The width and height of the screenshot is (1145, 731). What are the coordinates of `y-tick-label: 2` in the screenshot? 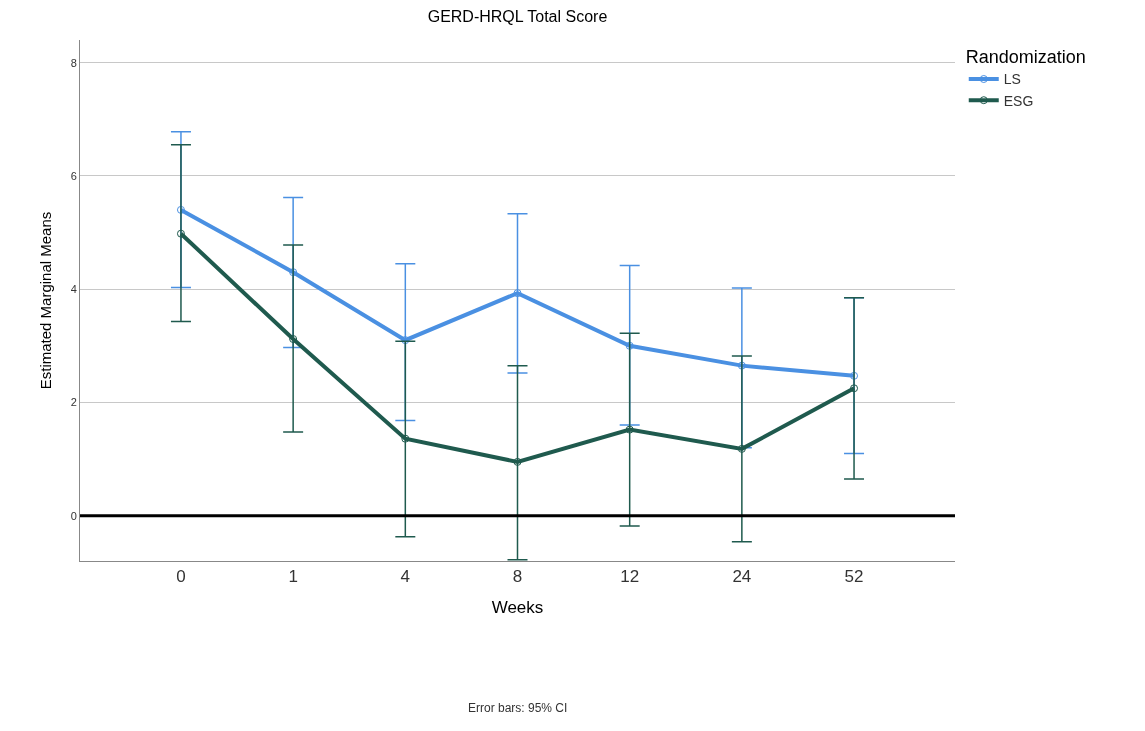 It's located at (73, 402).